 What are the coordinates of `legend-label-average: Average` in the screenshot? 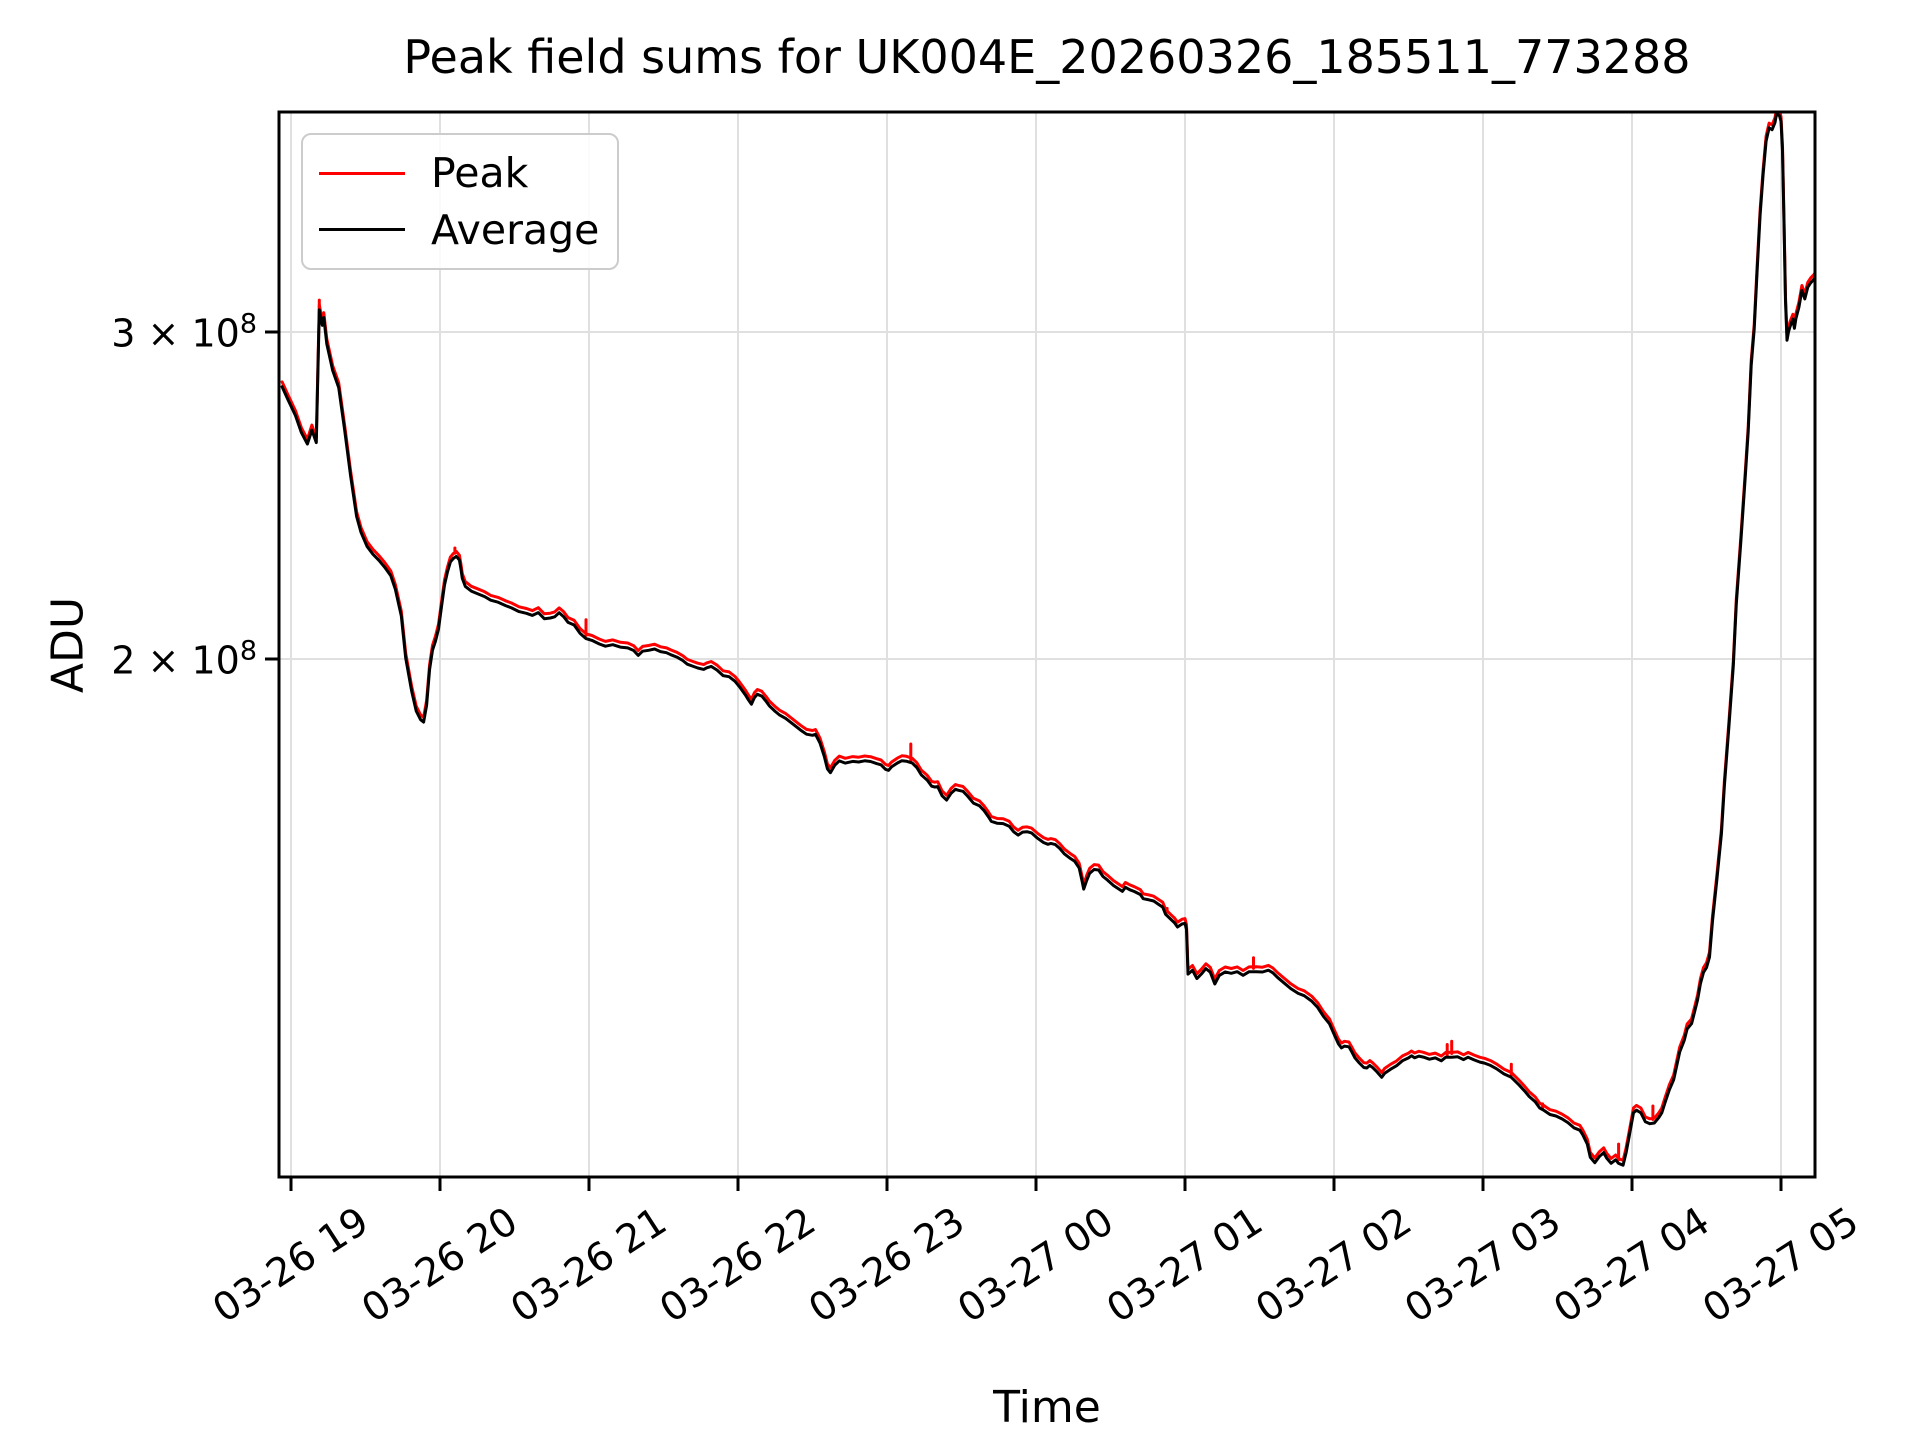 It's located at (515, 229).